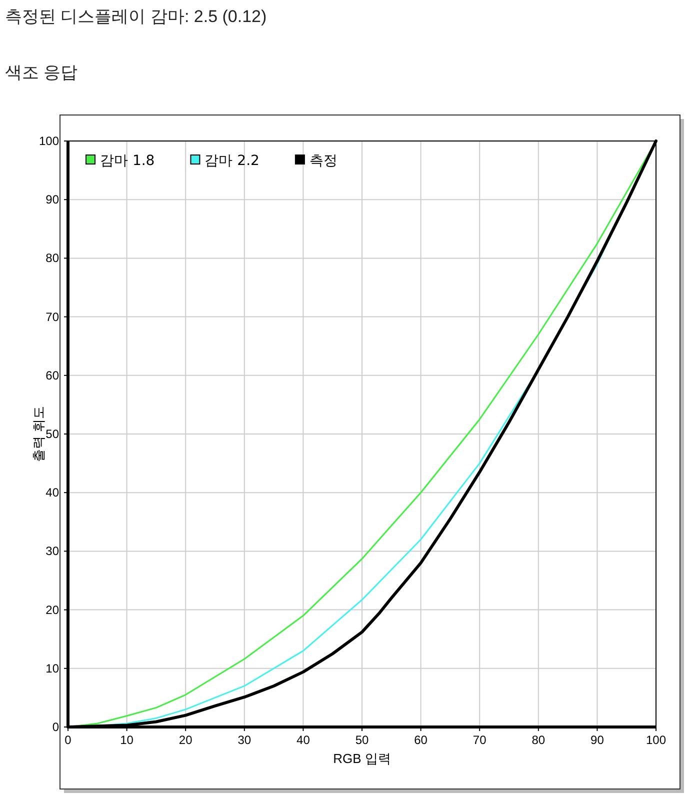 The image size is (691, 794). Describe the element at coordinates (656, 740) in the screenshot. I see `x-tick-label: 100` at that location.